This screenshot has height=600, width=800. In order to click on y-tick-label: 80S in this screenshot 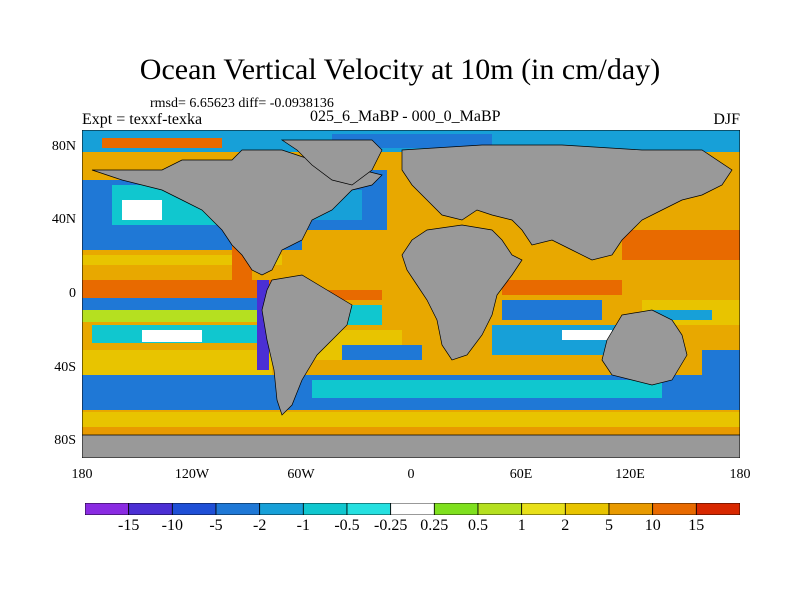, I will do `click(65, 440)`.